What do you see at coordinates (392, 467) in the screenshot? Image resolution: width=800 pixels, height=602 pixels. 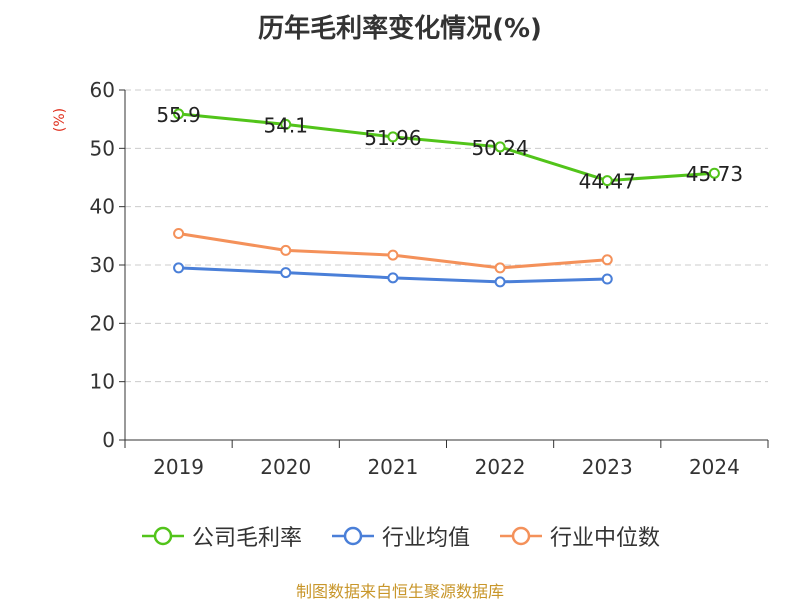 I see `x-tick-label: 2021` at bounding box center [392, 467].